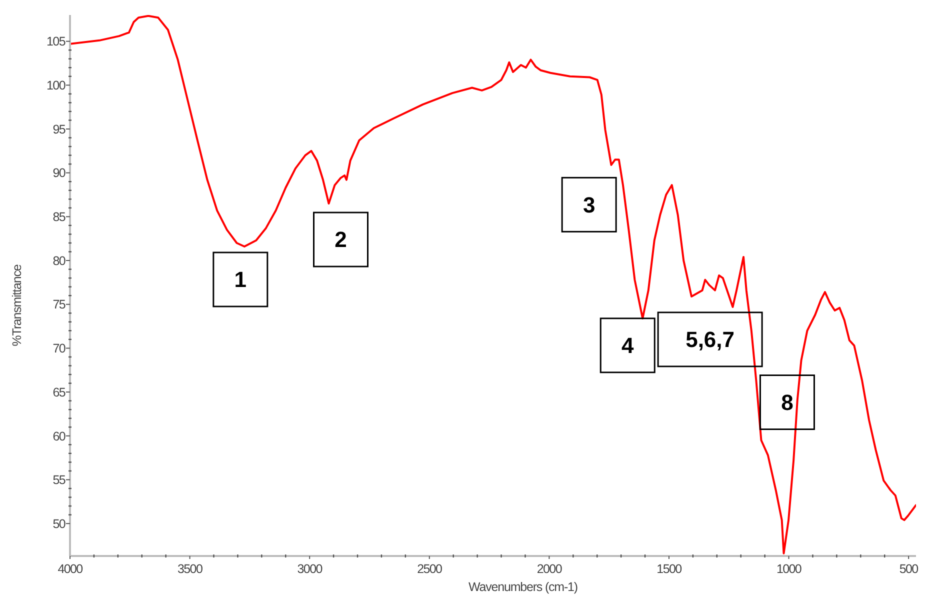 The width and height of the screenshot is (933, 596). Describe the element at coordinates (56, 85) in the screenshot. I see `y-tick-label: 100` at that location.